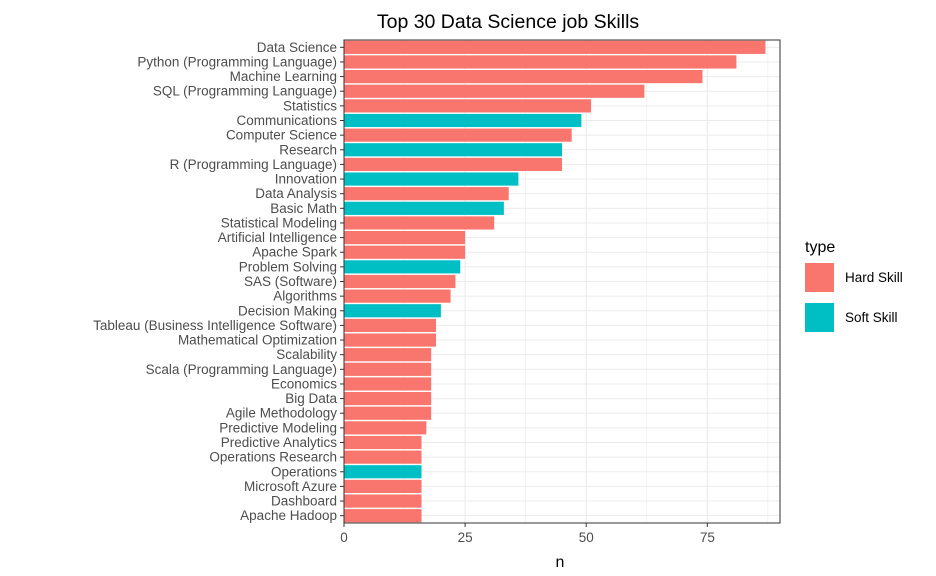 This screenshot has width=936, height=576. What do you see at coordinates (874, 277) in the screenshot?
I see `legend-label: Hard Skill` at bounding box center [874, 277].